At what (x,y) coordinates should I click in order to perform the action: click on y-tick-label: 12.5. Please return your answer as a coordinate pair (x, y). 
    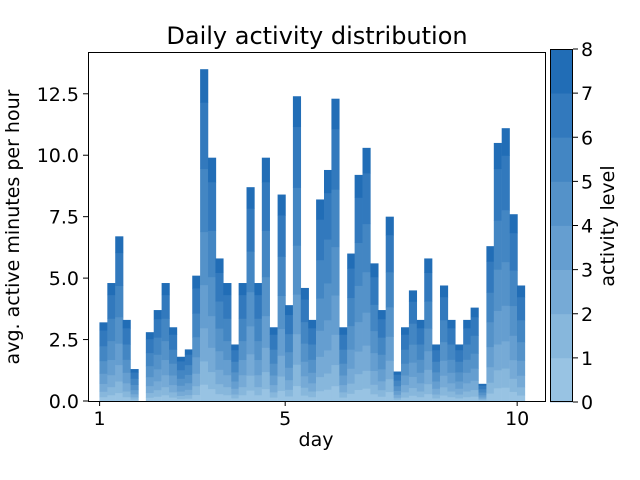
    Looking at the image, I should click on (58, 95).